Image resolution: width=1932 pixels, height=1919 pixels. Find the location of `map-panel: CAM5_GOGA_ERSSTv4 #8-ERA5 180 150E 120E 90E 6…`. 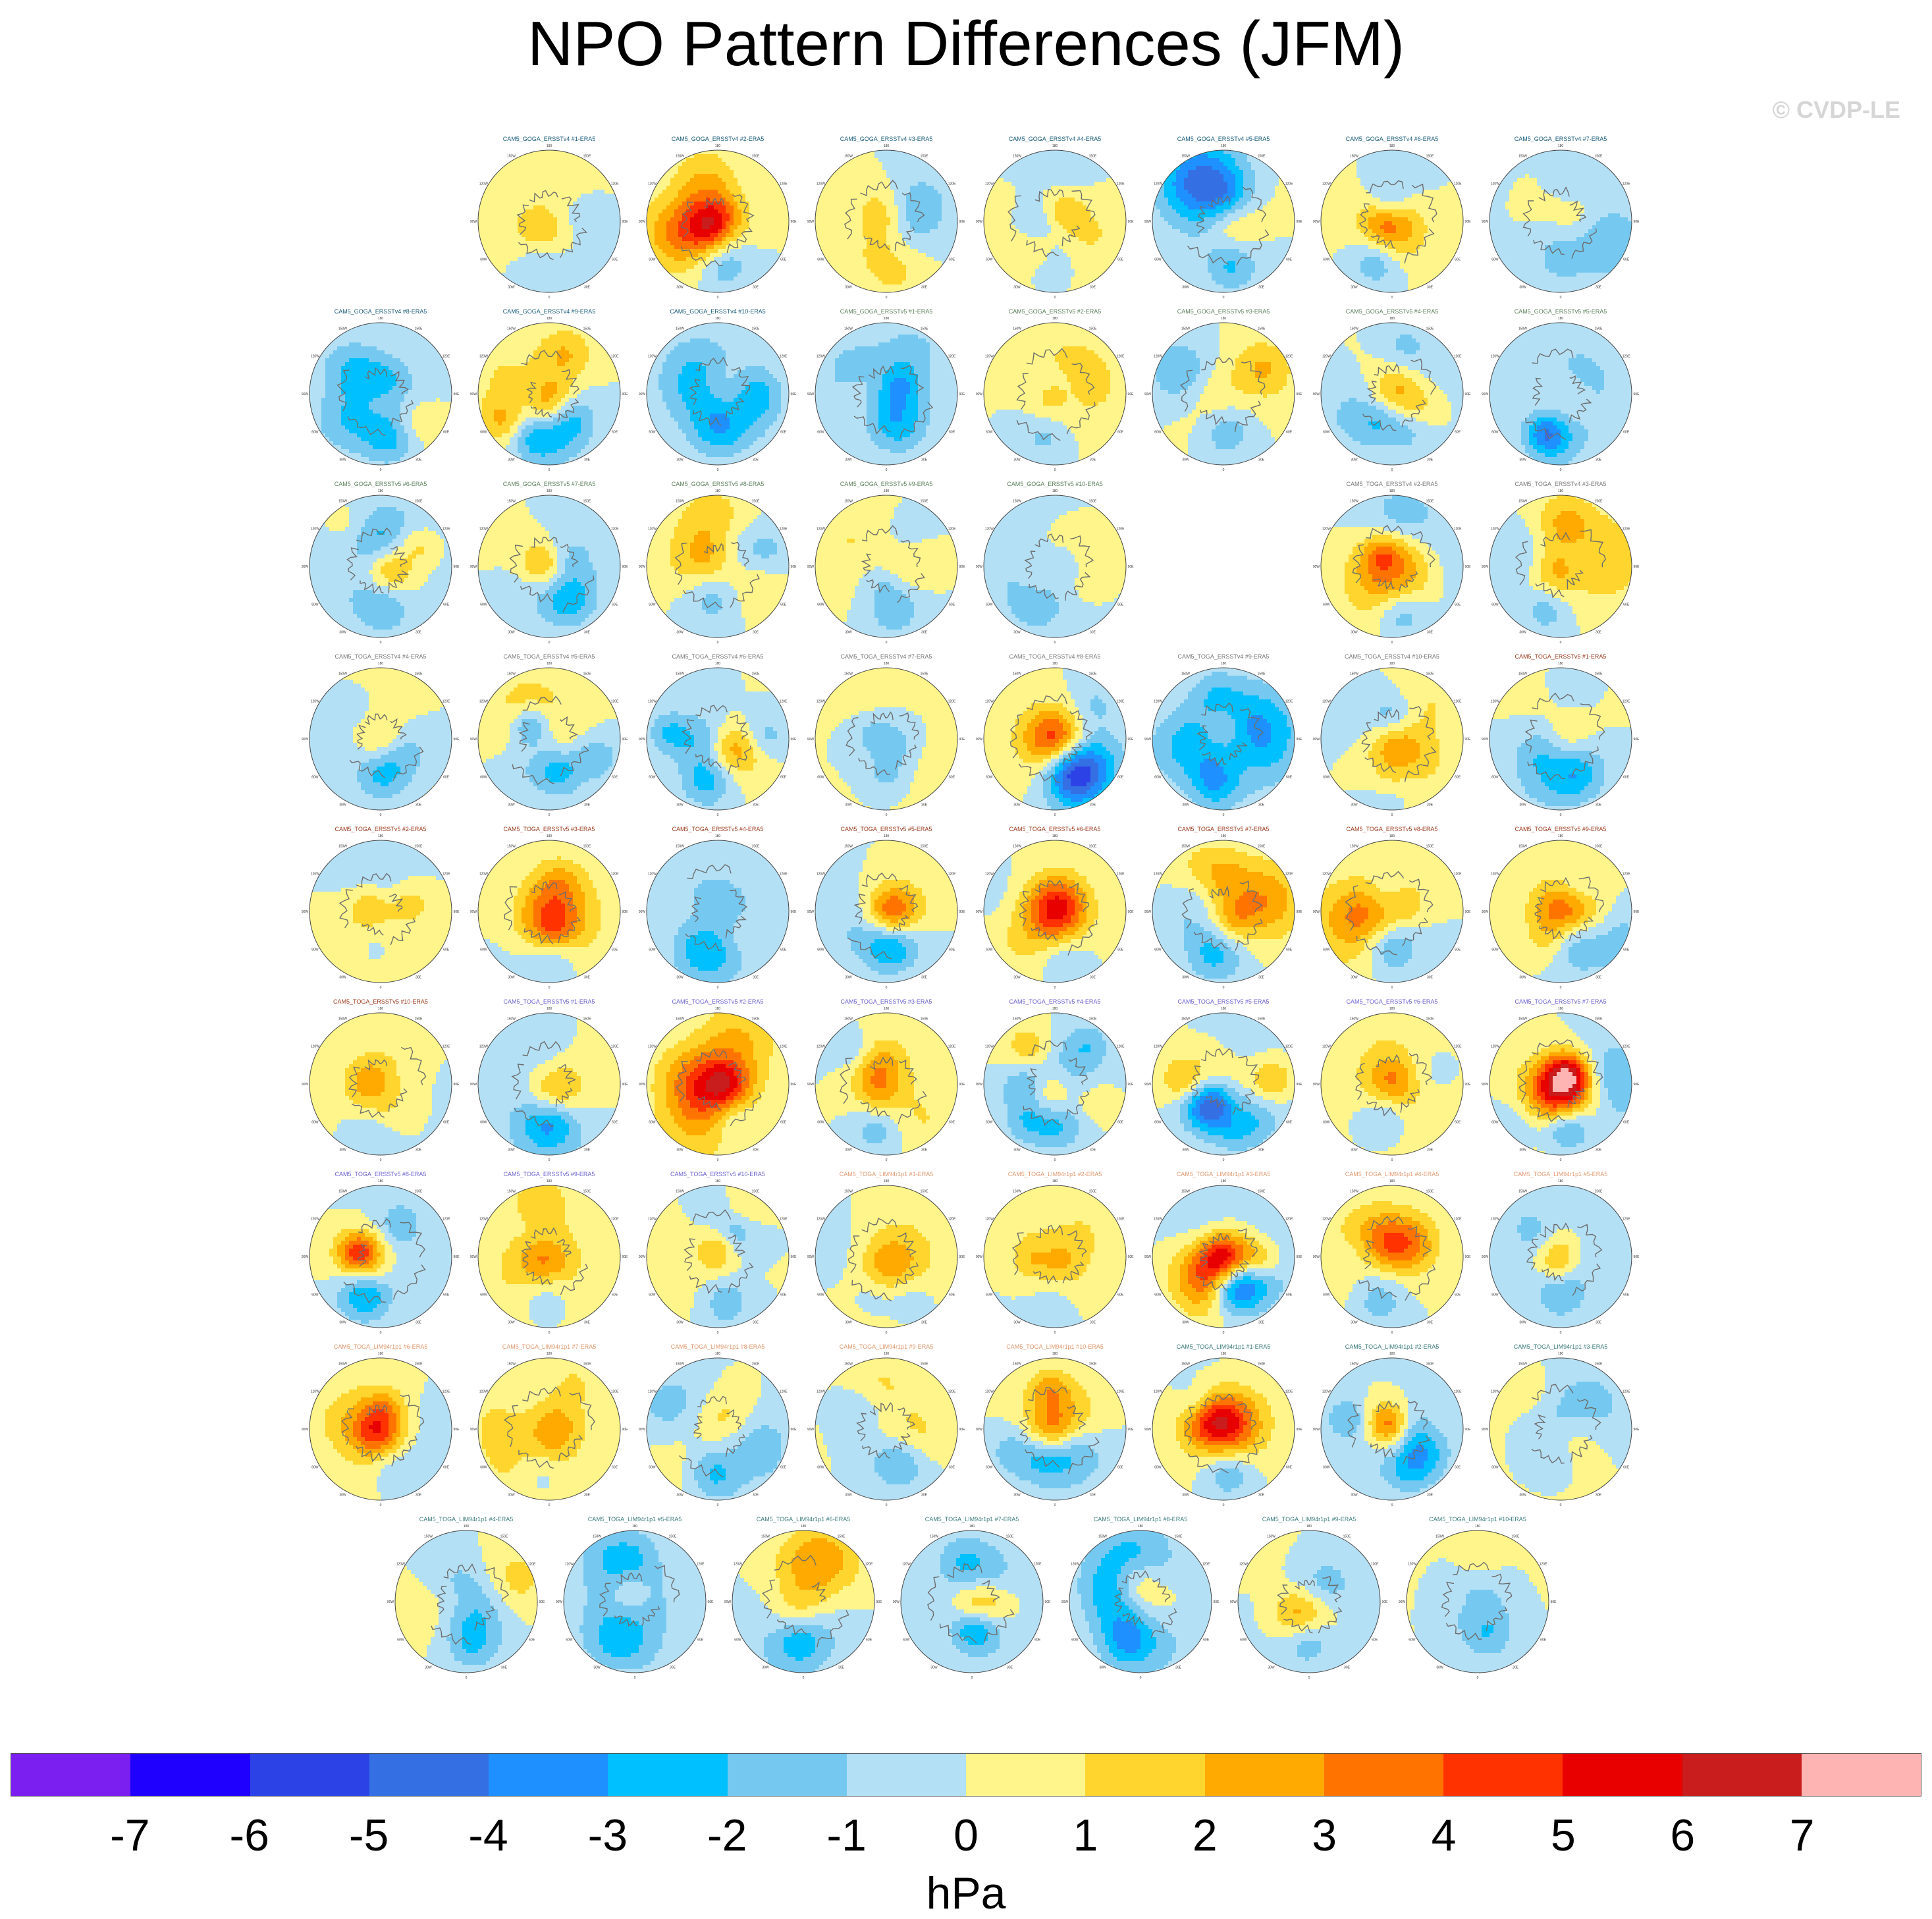

map-panel: CAM5_GOGA_ERSSTv4 #8-ERA5 180 150E 120E 90E 6… is located at coordinates (380, 392).